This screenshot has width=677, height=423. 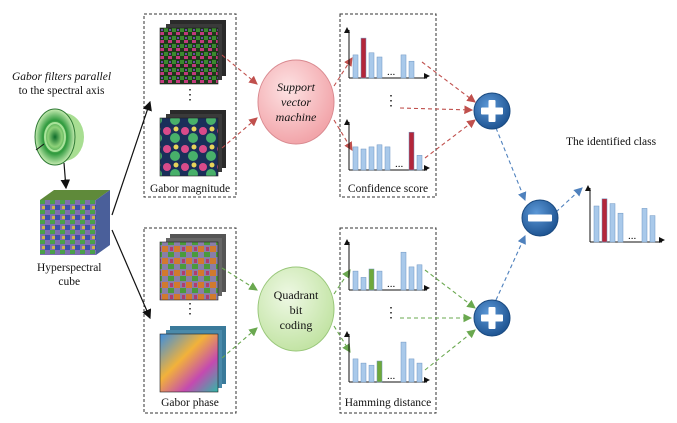 What do you see at coordinates (296, 325) in the screenshot?
I see `qbc-label-line3: coding` at bounding box center [296, 325].